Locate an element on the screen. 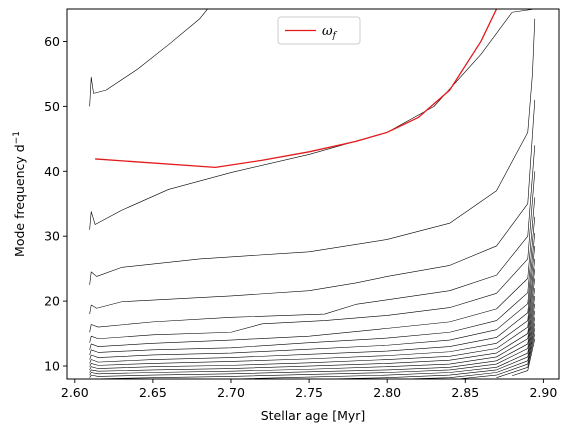  y-axis-title: Mode frequency d−1 is located at coordinates (19, 194).